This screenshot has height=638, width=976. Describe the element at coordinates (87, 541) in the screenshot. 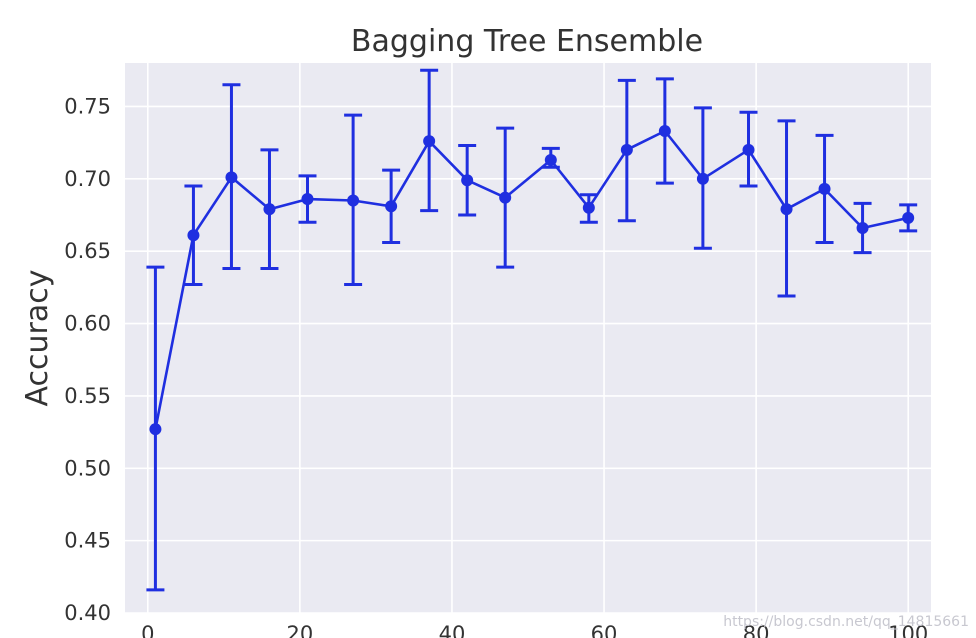

I see `y-tick-label: 0.45` at that location.